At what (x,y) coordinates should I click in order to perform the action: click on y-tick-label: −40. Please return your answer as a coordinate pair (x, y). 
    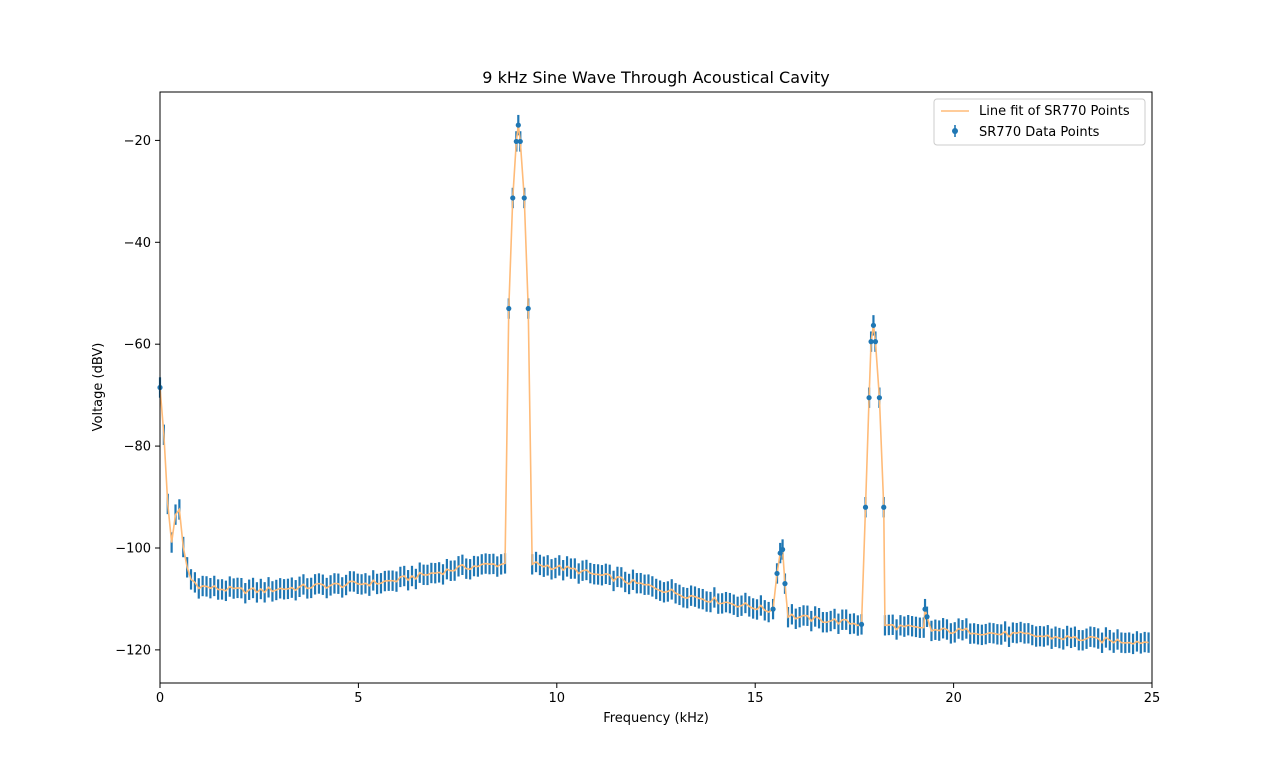
    Looking at the image, I should click on (137, 243).